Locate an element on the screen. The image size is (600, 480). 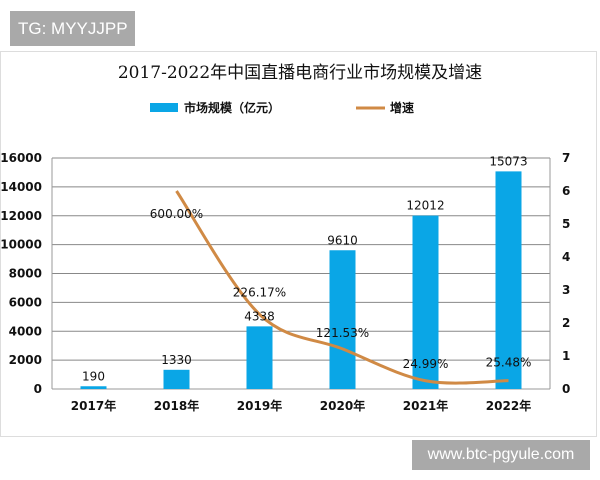
watermark-bottom: www.btc-pgyule.com is located at coordinates (501, 455).